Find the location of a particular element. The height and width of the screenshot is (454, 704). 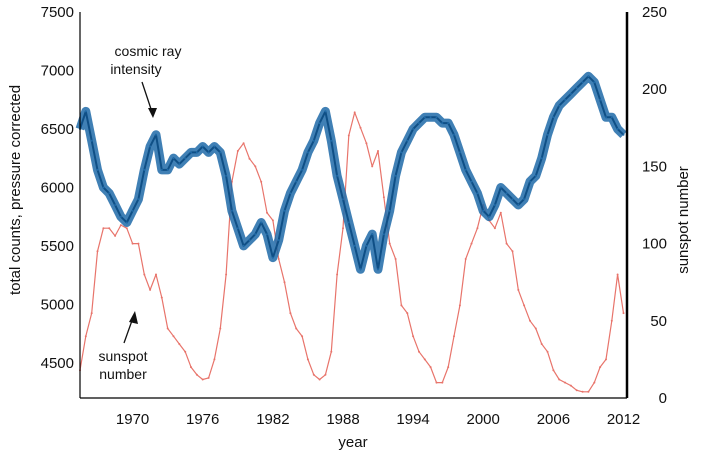

annotation-sunspot-line-2: number is located at coordinates (123, 374).